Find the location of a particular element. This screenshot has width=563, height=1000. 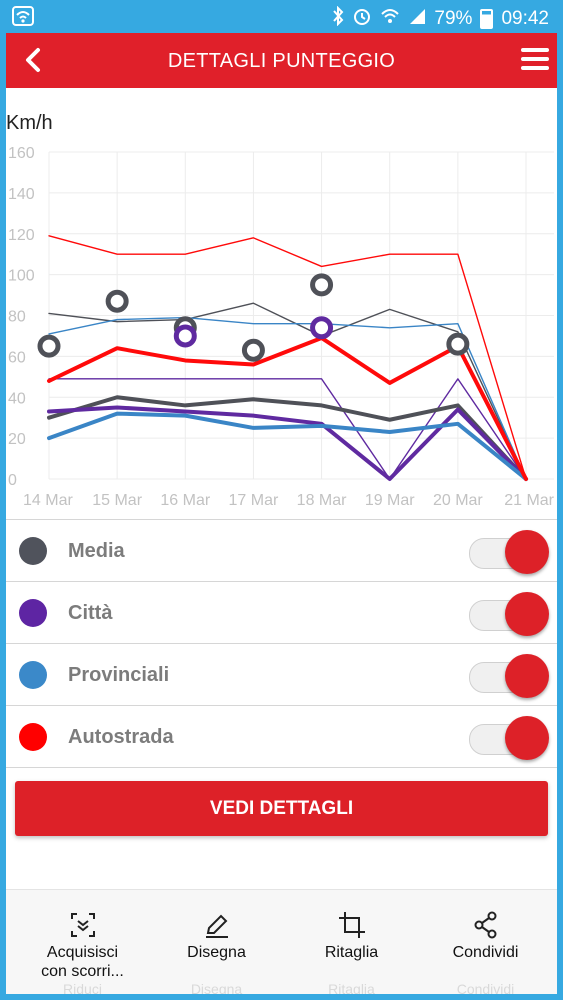

legend-label: Città is located at coordinates (90, 613).